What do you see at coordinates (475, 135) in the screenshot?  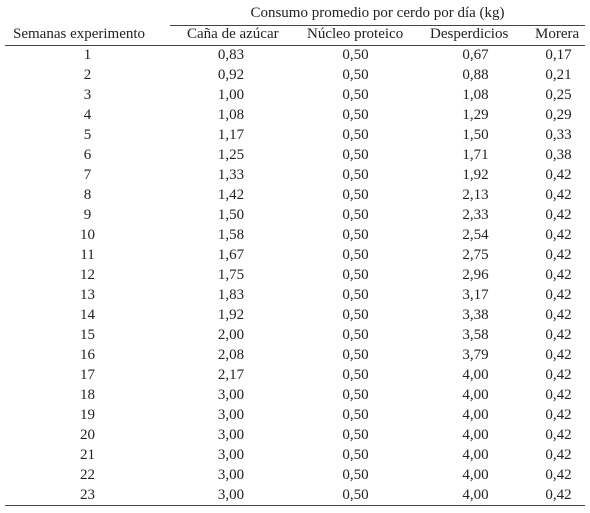 I see `cell-desperdicios: 1,50` at bounding box center [475, 135].